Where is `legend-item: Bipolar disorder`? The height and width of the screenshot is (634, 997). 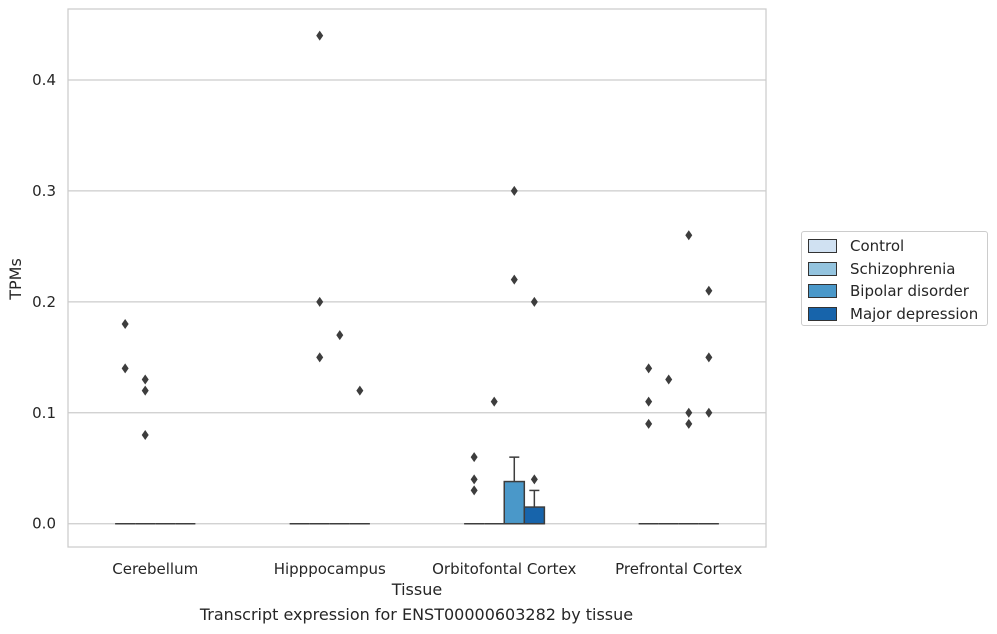 legend-item: Bipolar disorder is located at coordinates (897, 291).